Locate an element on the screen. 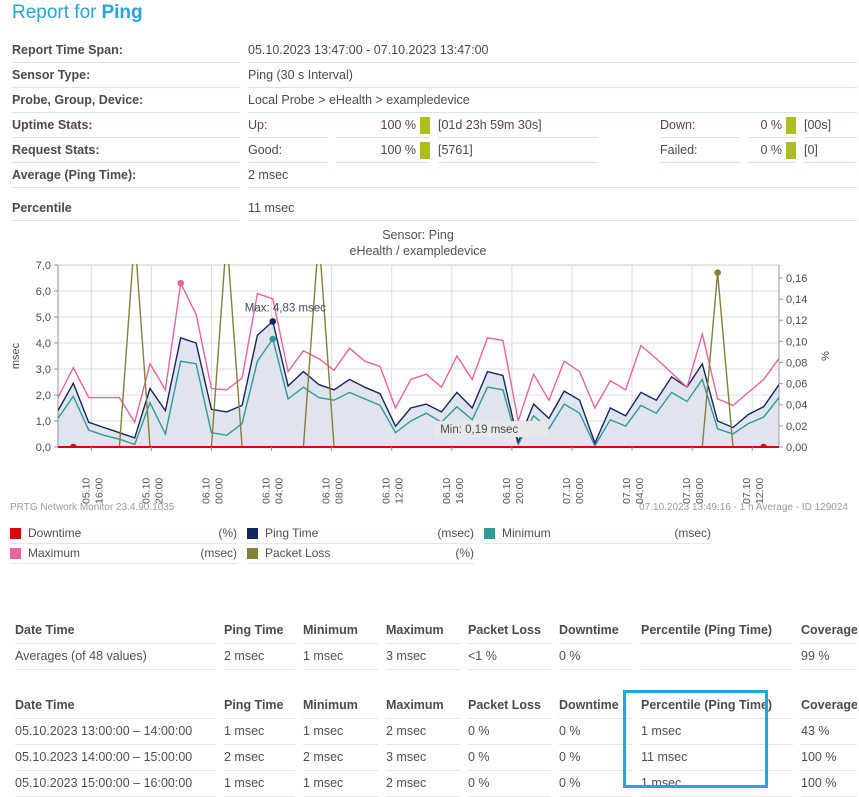 Image resolution: width=859 pixels, height=797 pixels. min-annotation: Min: 0,19 msec is located at coordinates (479, 430).